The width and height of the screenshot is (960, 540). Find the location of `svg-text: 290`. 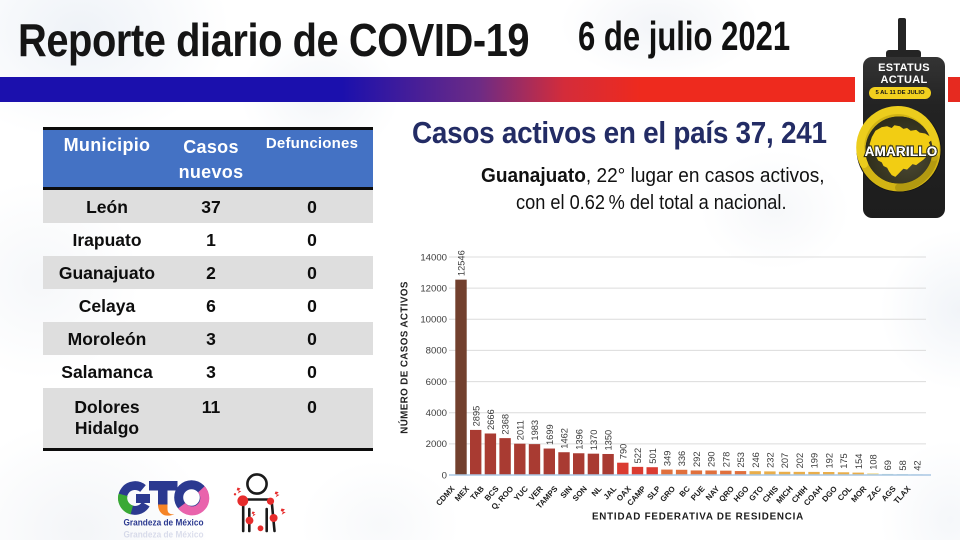

svg-text: 290 is located at coordinates (712, 459).